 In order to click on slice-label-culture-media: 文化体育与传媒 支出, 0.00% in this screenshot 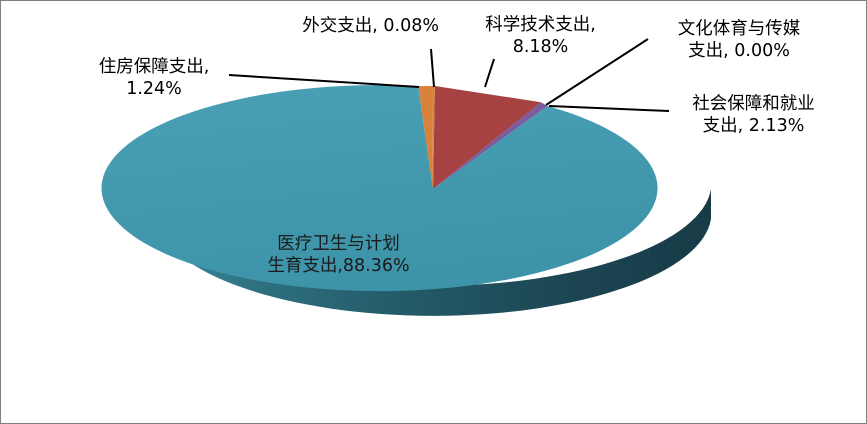, I will do `click(739, 40)`.